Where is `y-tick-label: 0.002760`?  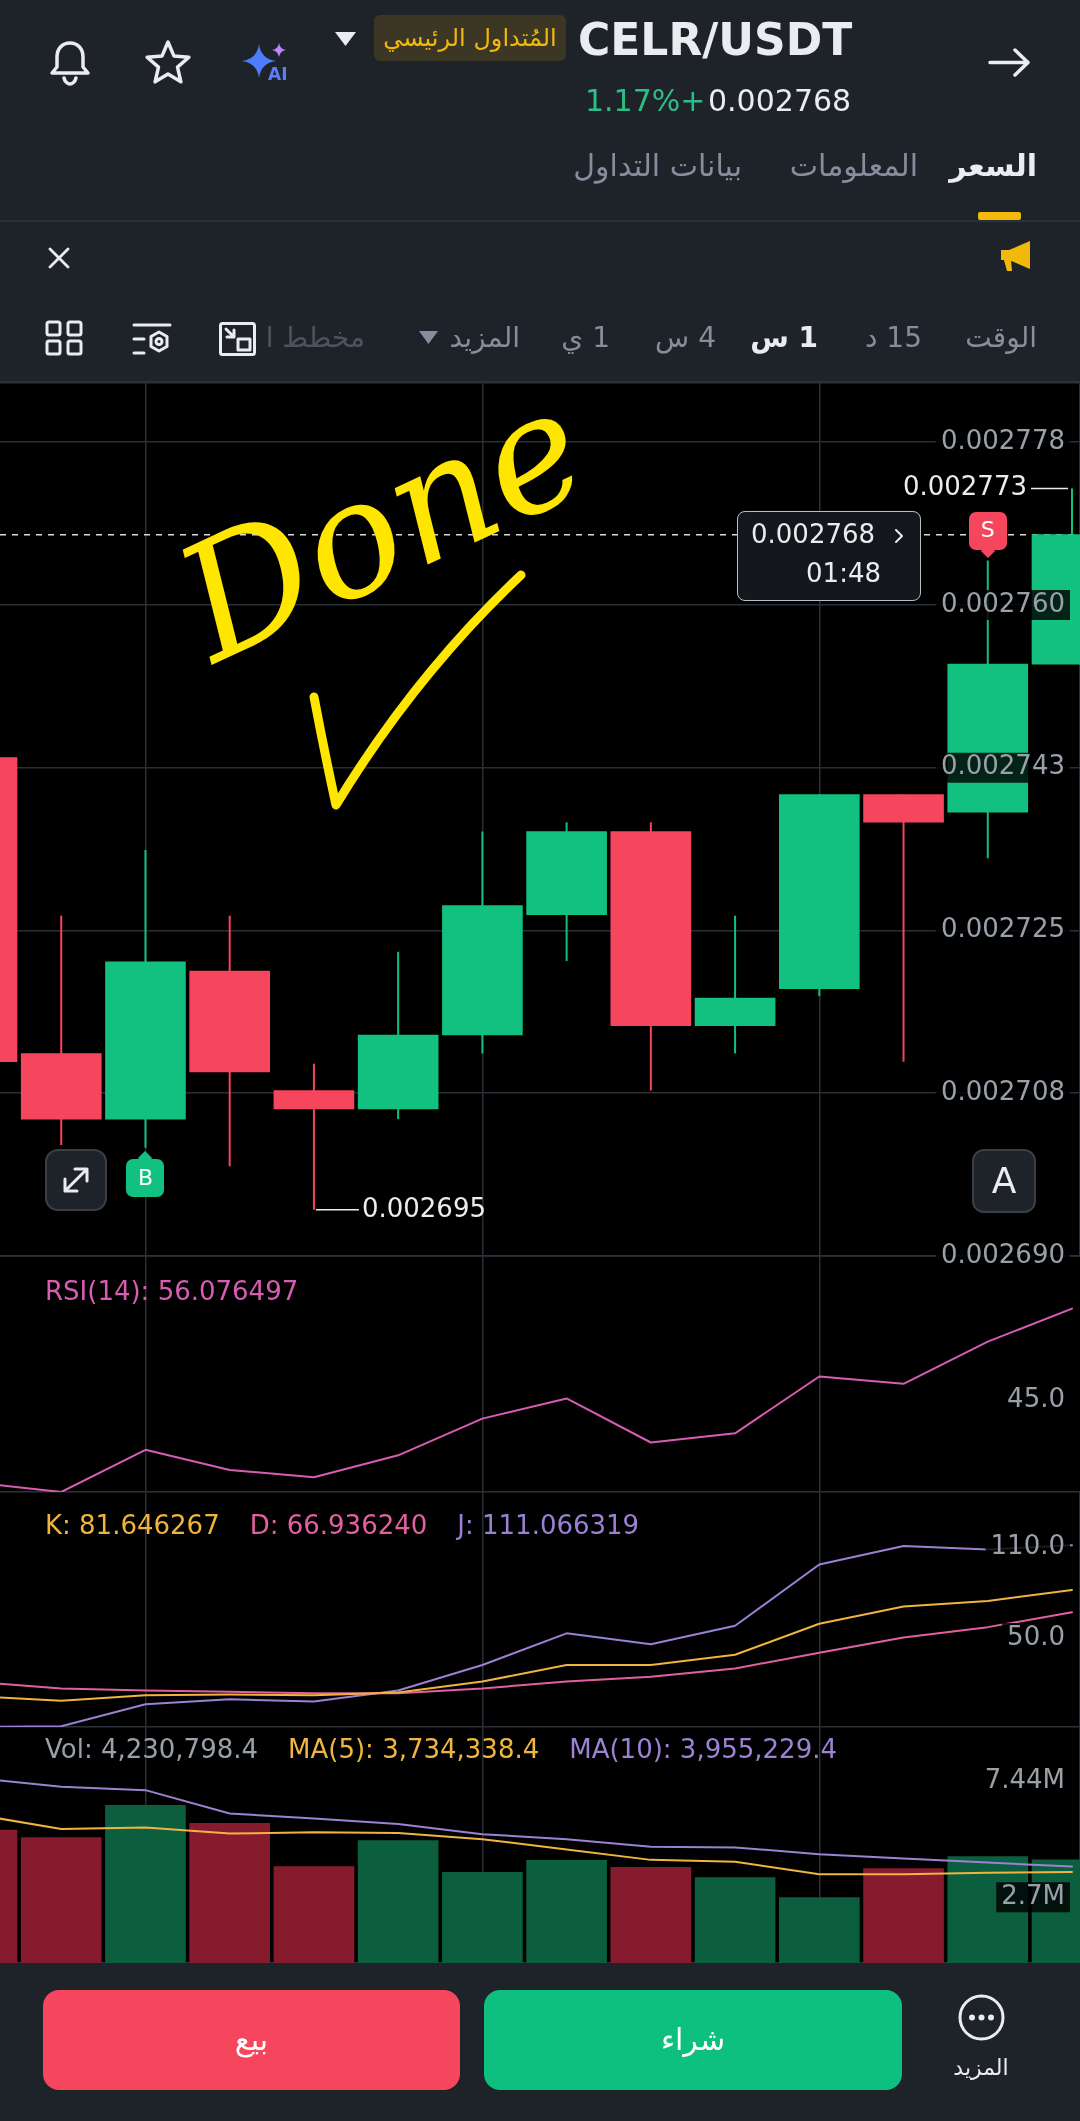 y-tick-label: 0.002760 is located at coordinates (1002, 602).